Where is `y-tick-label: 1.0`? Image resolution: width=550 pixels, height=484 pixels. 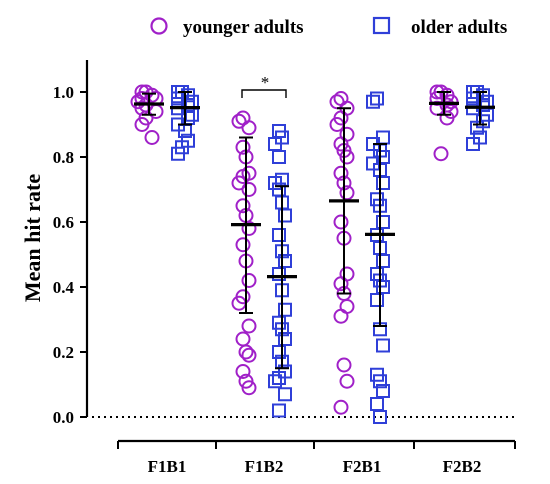
y-tick-label: 1.0 is located at coordinates (63, 92).